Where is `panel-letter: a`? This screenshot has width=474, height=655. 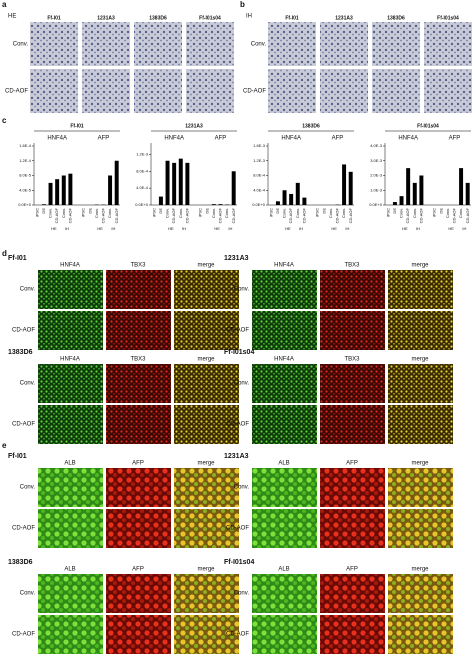
panel-letter: a is located at coordinates (4, 4).